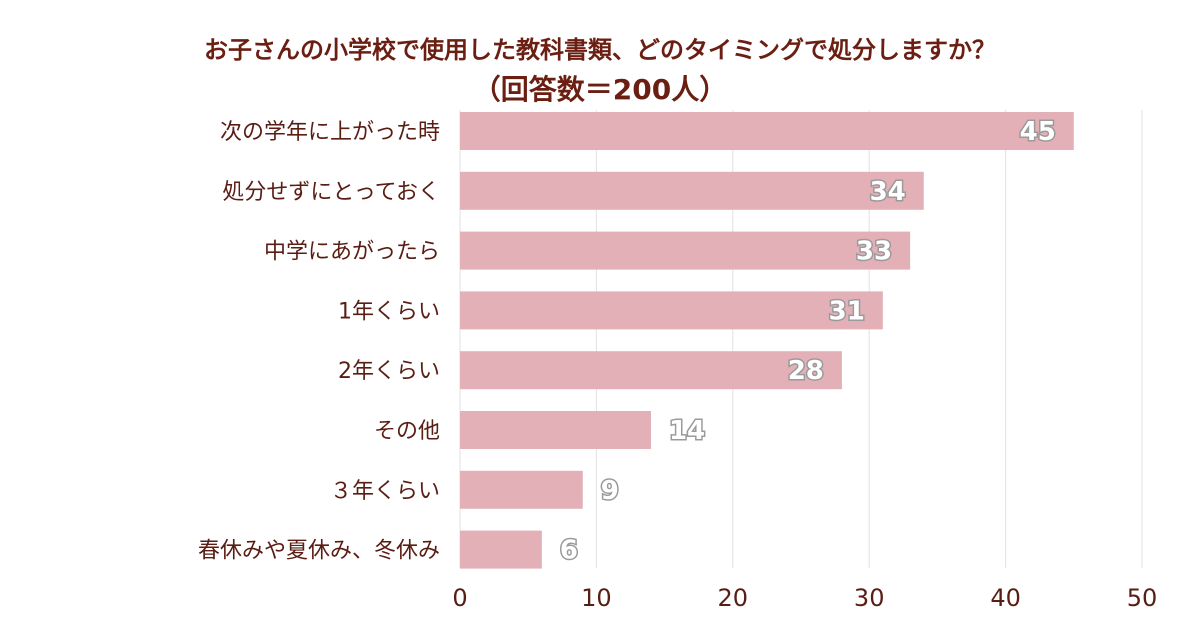  I want to click on x-tick-label: 30, so click(869, 598).